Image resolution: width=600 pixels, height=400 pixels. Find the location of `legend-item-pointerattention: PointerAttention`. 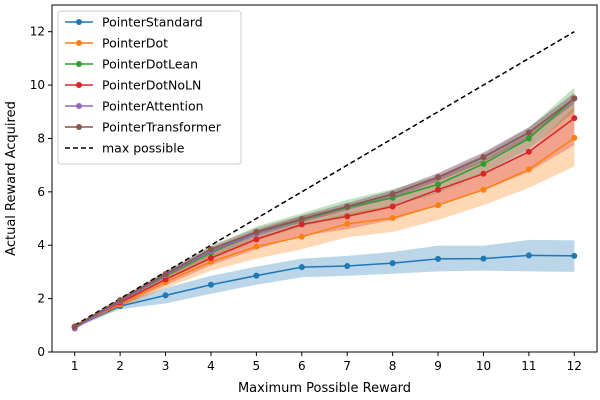

legend-item-pointerattention: PointerAttention is located at coordinates (134, 106).